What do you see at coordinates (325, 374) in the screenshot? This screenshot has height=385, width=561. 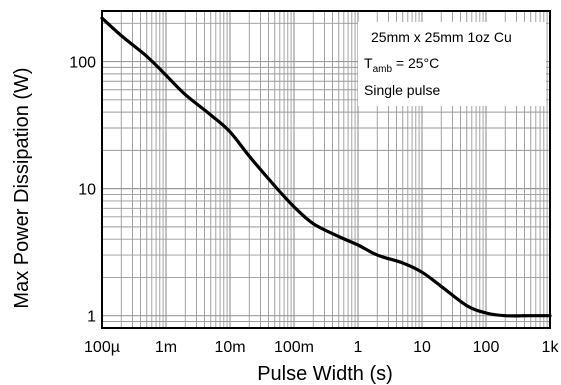 I see `x-axis-title: Pulse Width (s)` at bounding box center [325, 374].